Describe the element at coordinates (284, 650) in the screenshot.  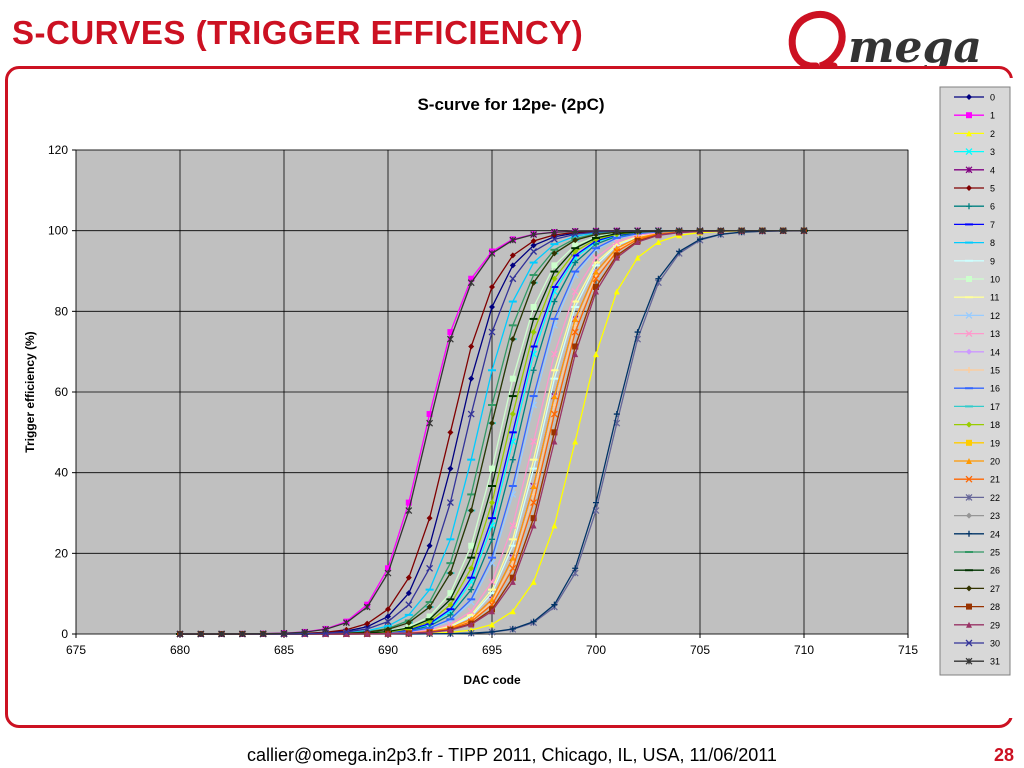
I see `x-tick-label: 685` at that location.